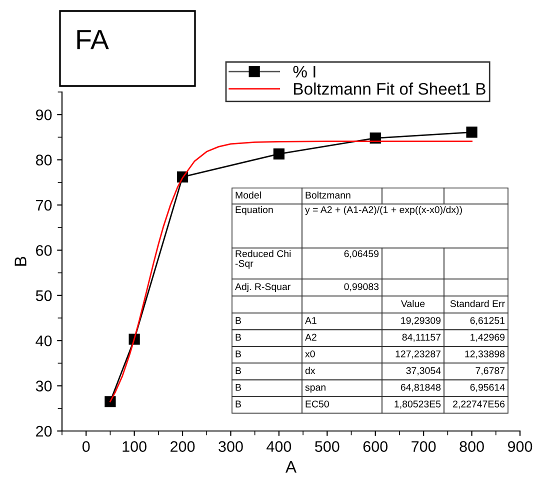 The height and width of the screenshot is (486, 536). I want to click on chart-title: FA, so click(93, 40).